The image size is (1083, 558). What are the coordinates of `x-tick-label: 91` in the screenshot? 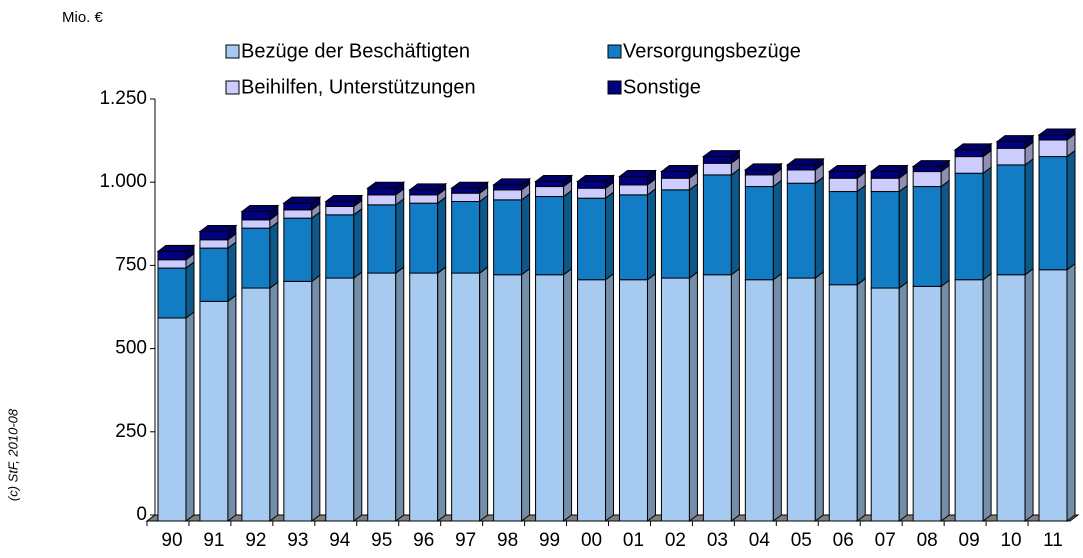 It's located at (213, 540).